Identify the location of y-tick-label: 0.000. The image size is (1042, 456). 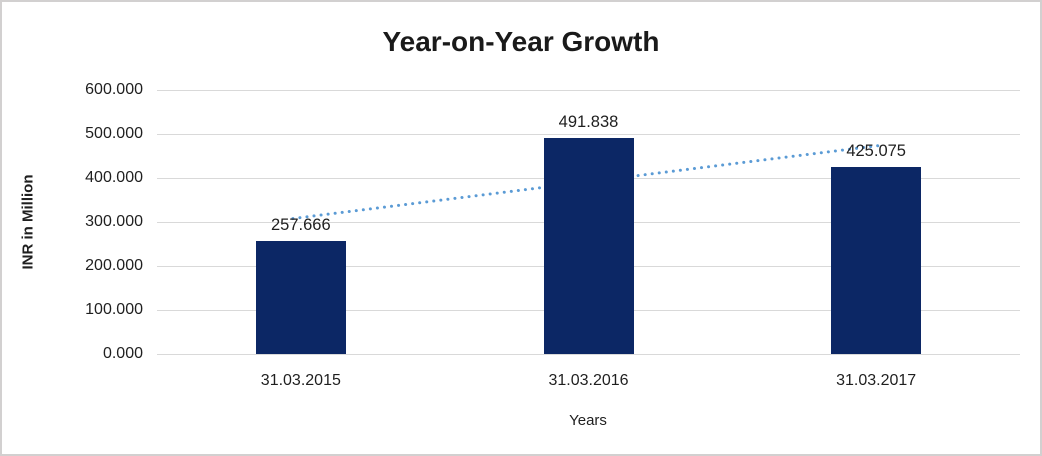
(122, 353).